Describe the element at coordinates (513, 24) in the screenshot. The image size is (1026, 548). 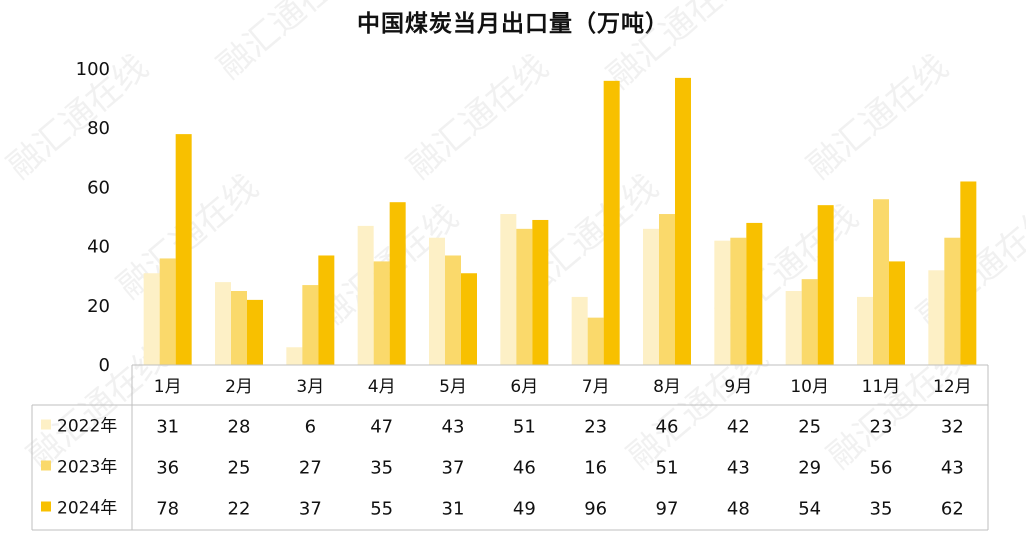
I see `chart-title: 中国煤炭当月出口量（万吨）` at that location.